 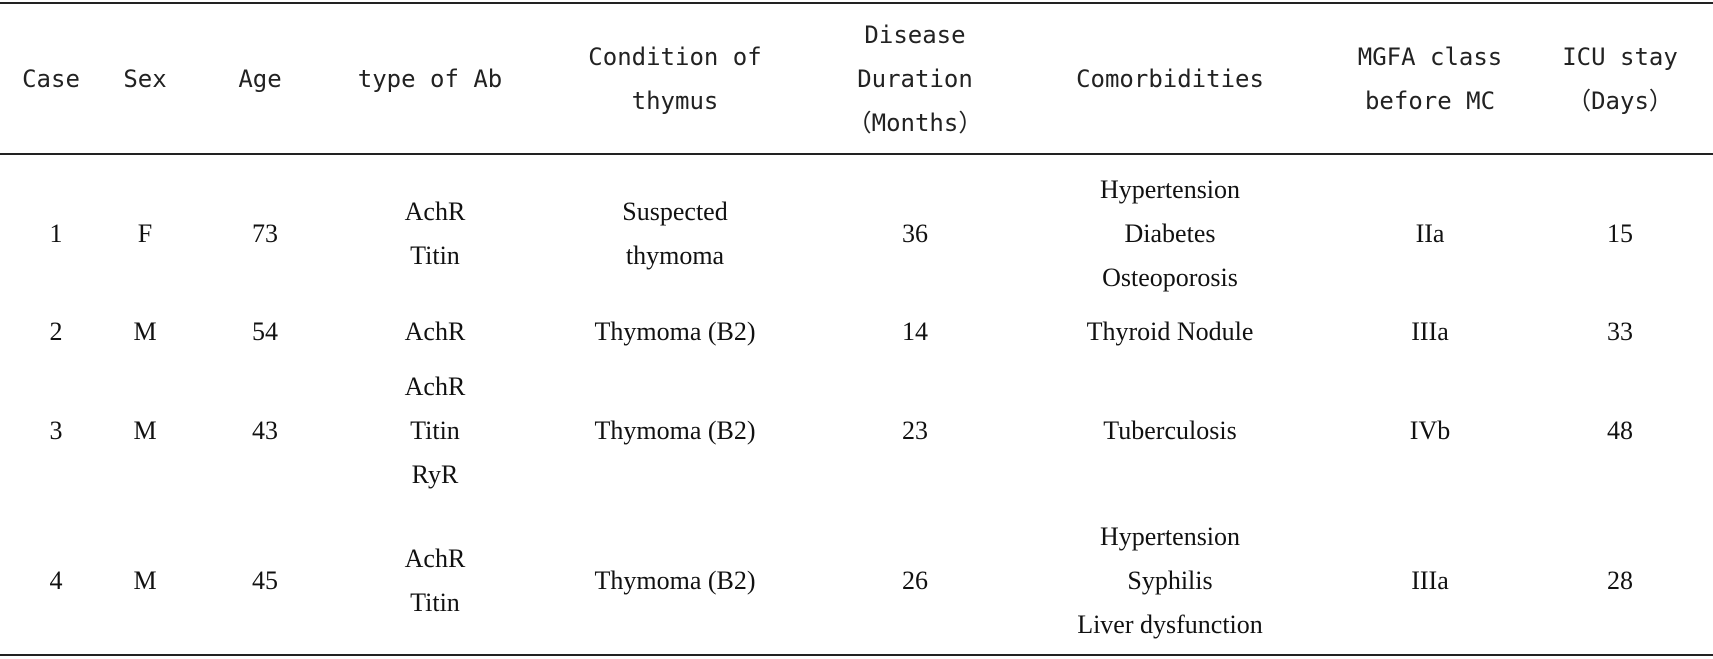 I want to click on header-line: （Months）, so click(x=915, y=122).